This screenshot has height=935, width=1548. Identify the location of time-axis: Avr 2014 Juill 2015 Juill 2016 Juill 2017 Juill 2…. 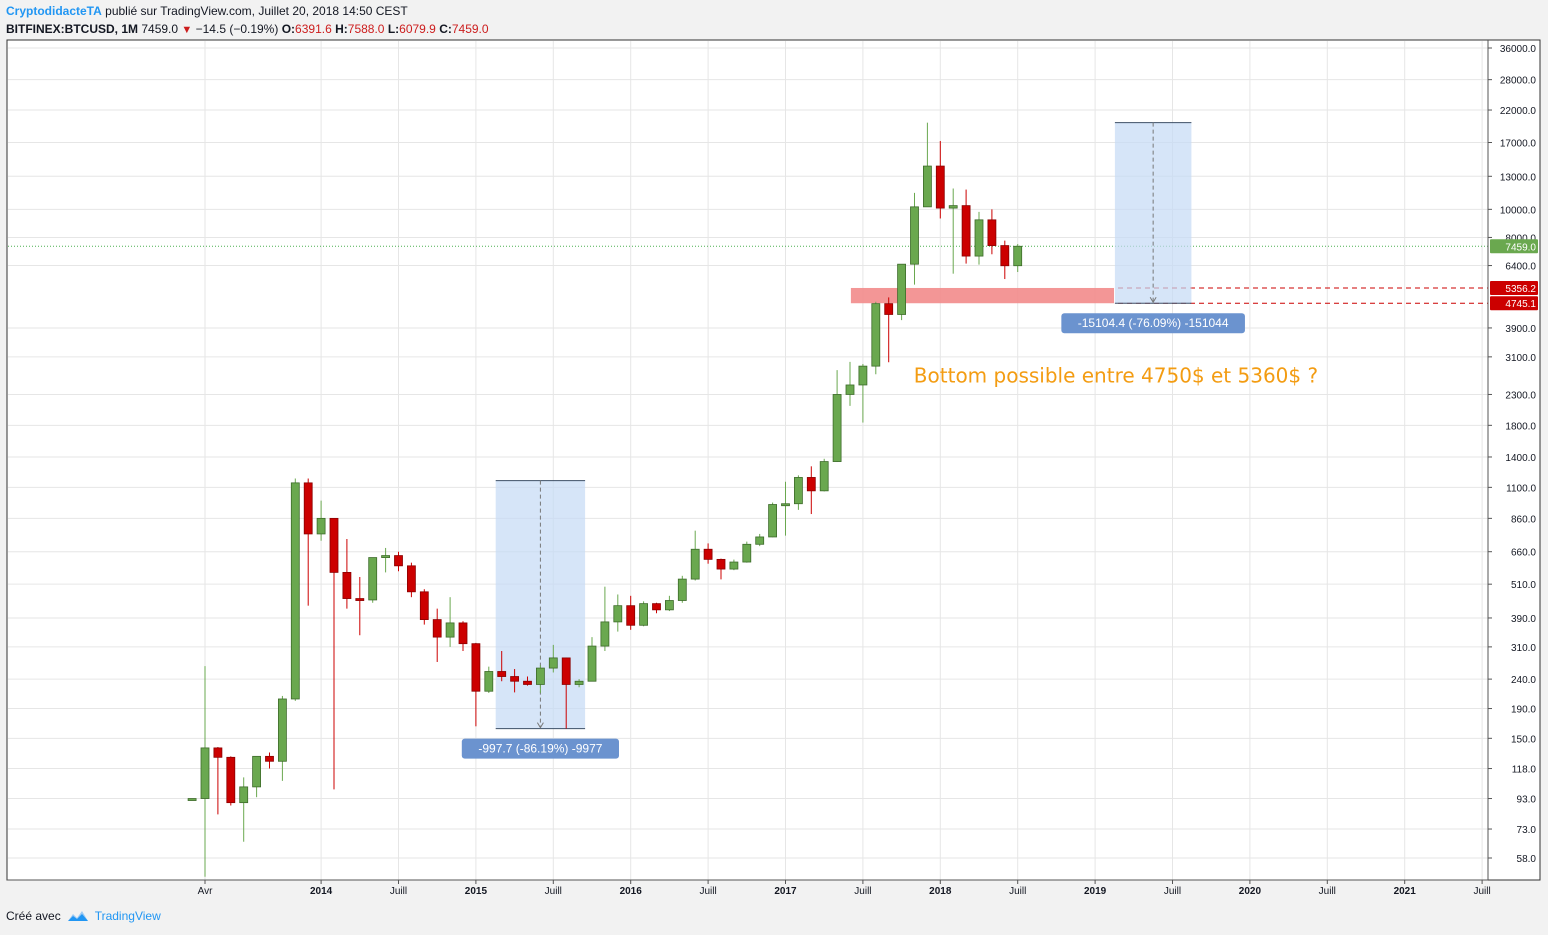
(749, 888).